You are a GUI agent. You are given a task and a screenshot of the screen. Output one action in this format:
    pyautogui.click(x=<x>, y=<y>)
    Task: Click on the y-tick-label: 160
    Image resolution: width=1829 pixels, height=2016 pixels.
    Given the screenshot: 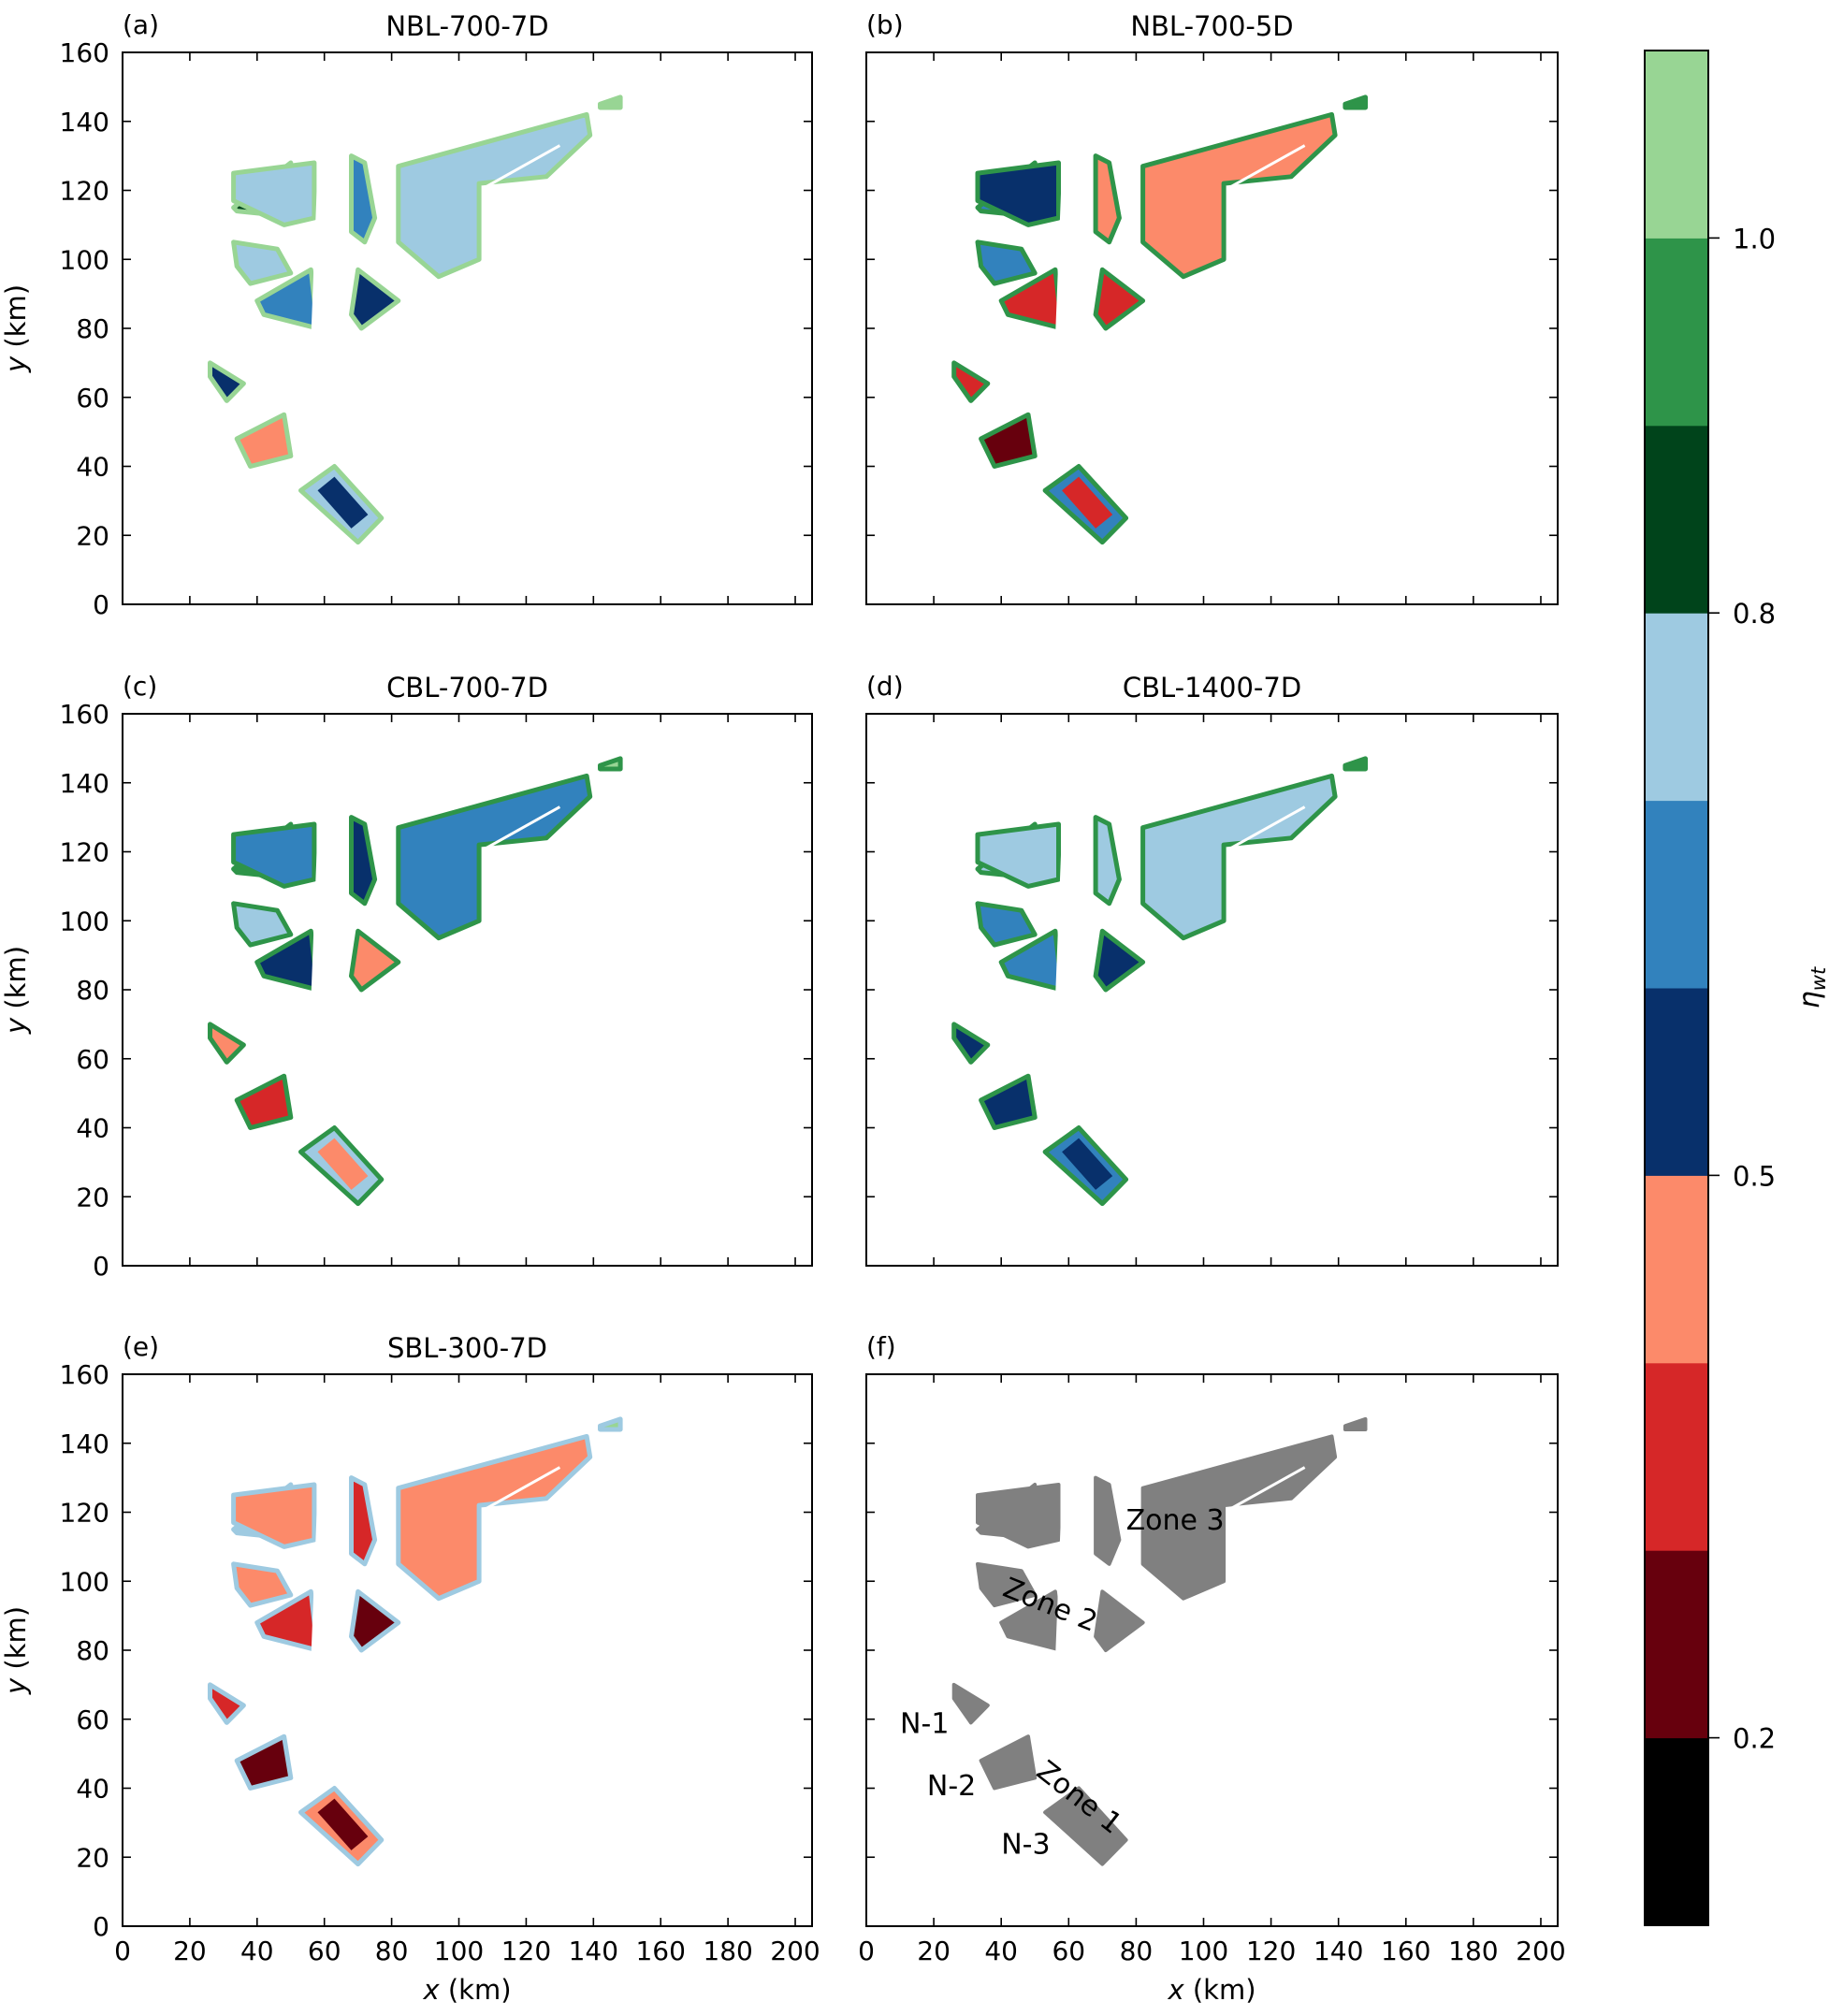 What is the action you would take?
    pyautogui.click(x=84, y=715)
    